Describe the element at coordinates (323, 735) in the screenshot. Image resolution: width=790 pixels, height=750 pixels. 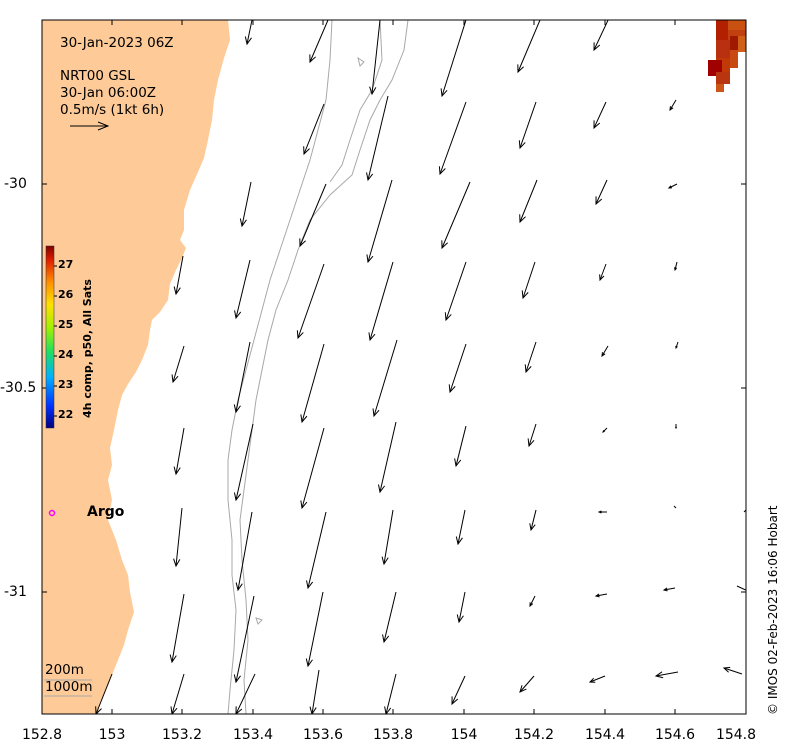
I see `x-tick-label: 153.6` at that location.